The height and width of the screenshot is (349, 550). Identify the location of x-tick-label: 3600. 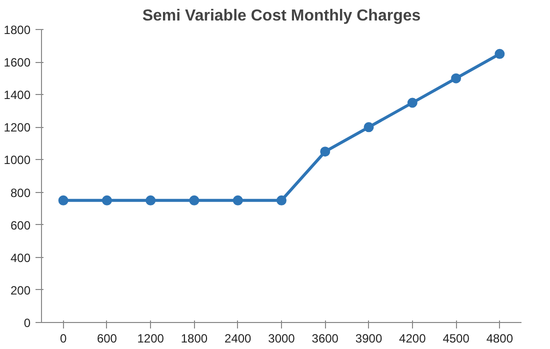
(325, 339).